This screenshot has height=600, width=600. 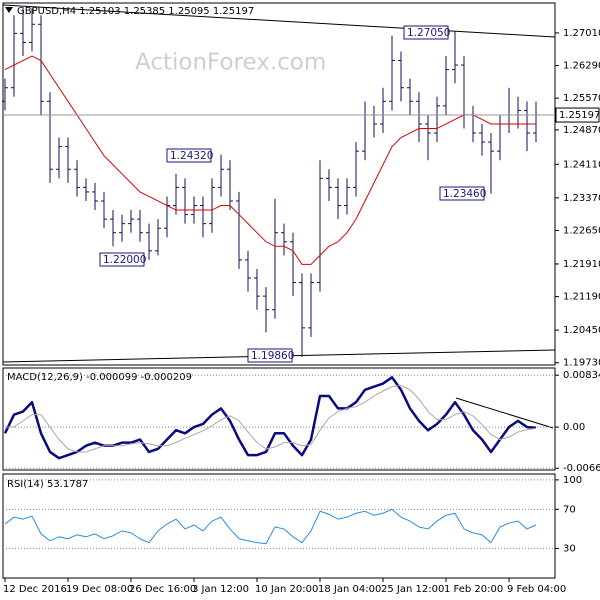 I want to click on y-tick-label: 1.21190, so click(x=581, y=297).